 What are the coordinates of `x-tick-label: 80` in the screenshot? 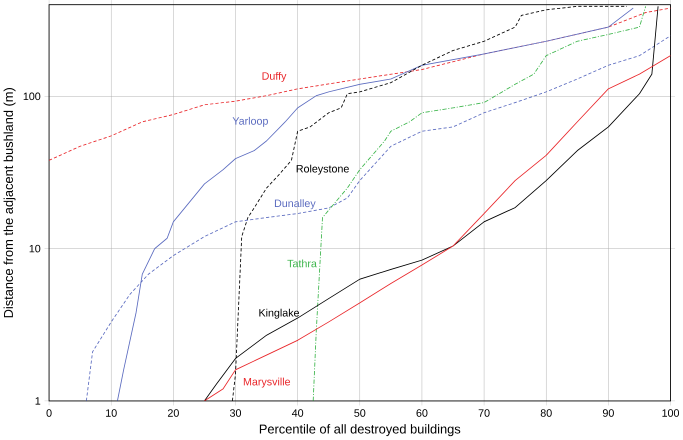 It's located at (546, 413).